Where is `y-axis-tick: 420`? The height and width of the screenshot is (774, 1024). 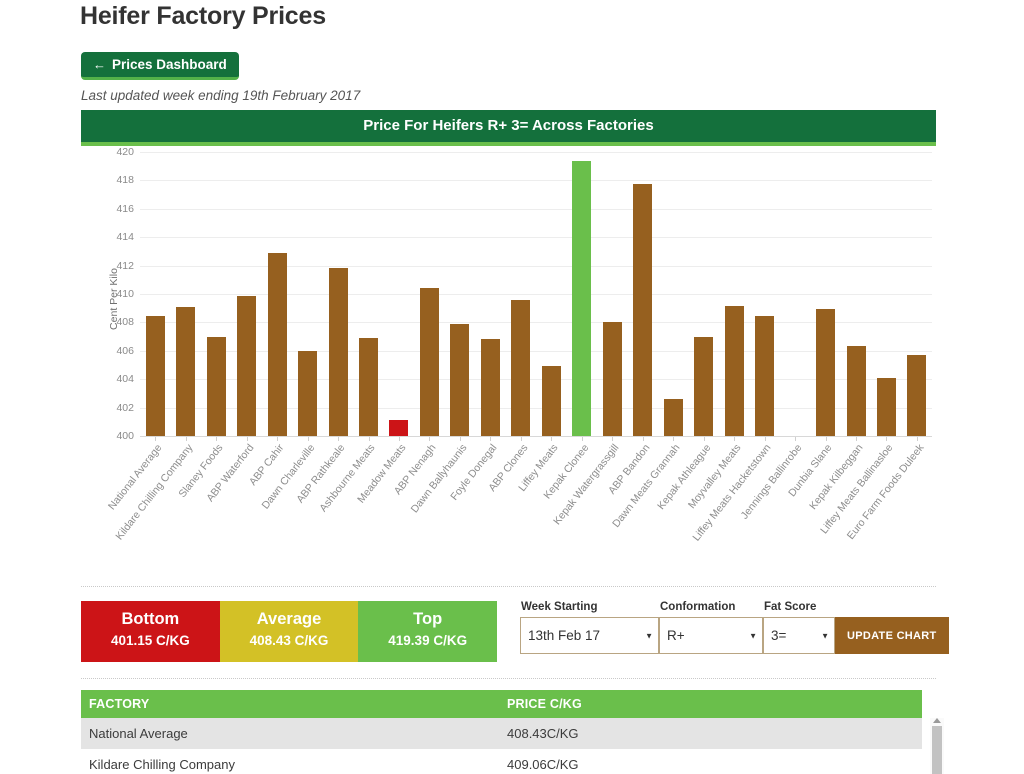
y-axis-tick: 420 is located at coordinates (125, 152).